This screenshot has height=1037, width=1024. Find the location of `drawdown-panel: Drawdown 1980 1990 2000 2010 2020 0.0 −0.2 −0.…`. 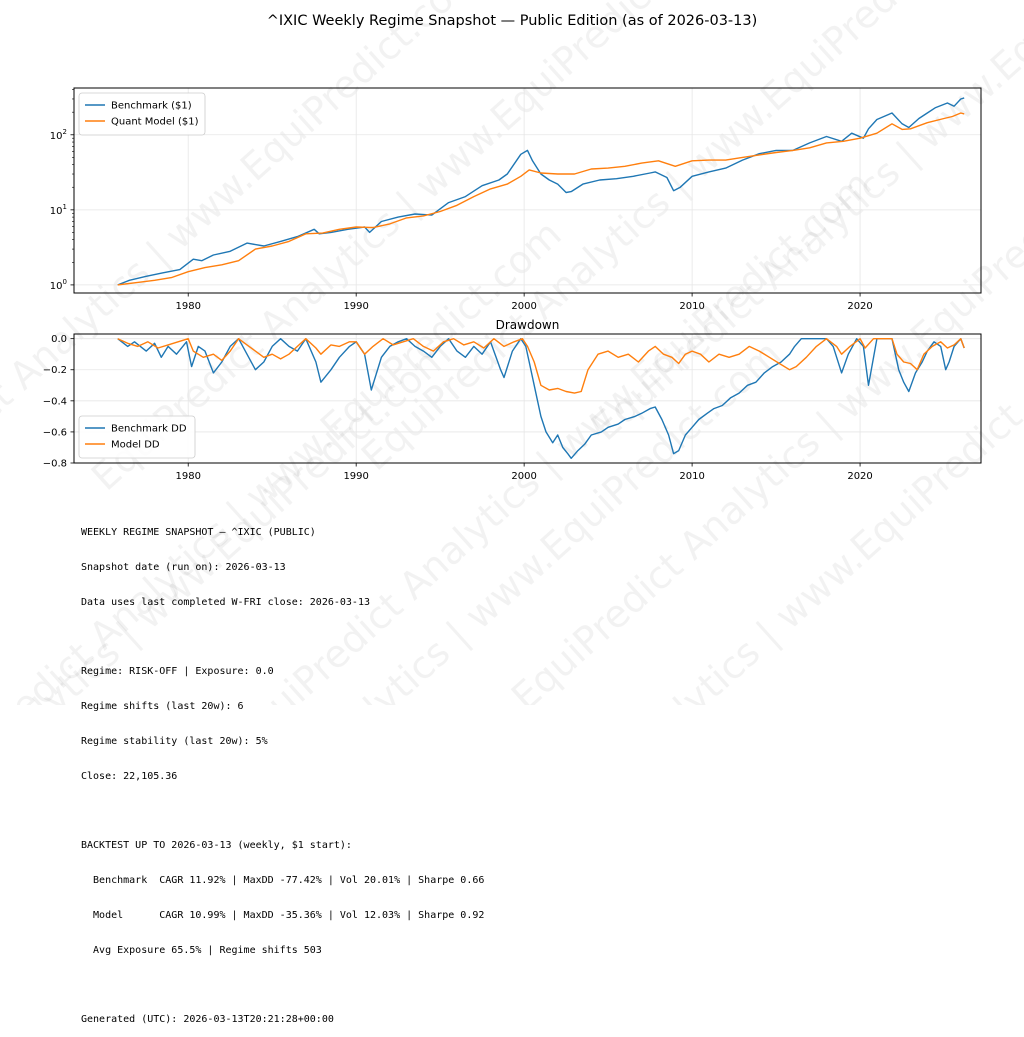

drawdown-panel: Drawdown 1980 1990 2000 2010 2020 0.0 −0.2 −0.… is located at coordinates (512, 400).